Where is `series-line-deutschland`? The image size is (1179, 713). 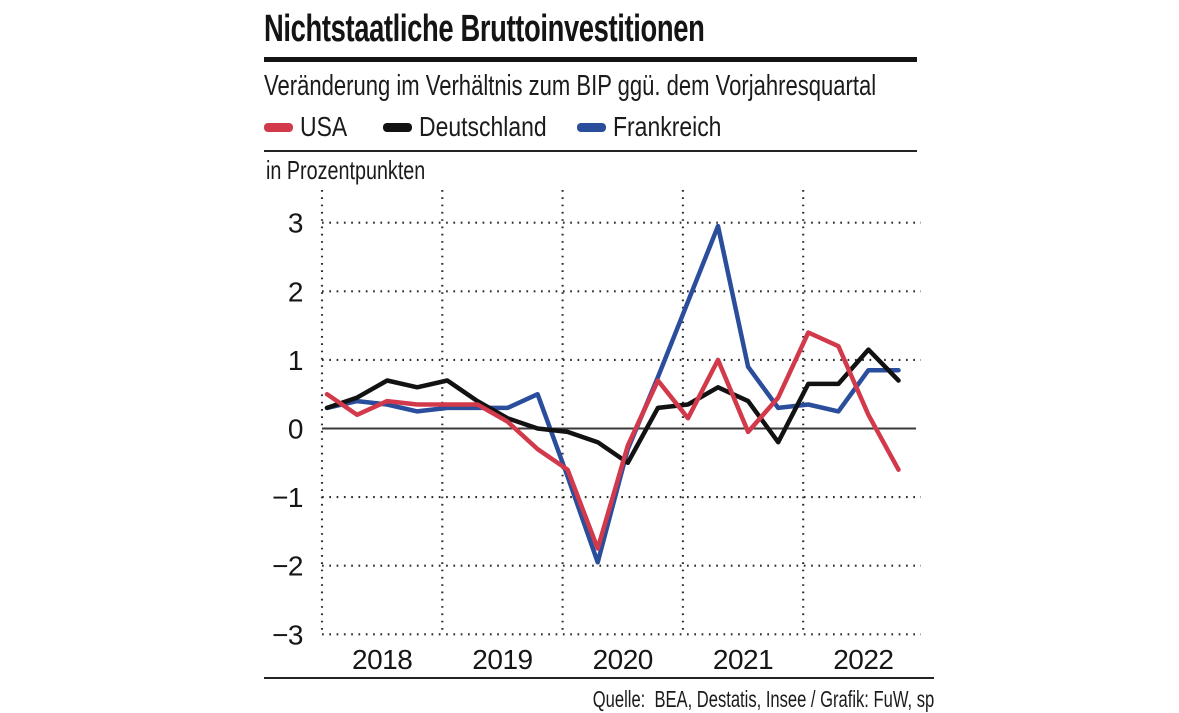
series-line-deutschland is located at coordinates (612, 406).